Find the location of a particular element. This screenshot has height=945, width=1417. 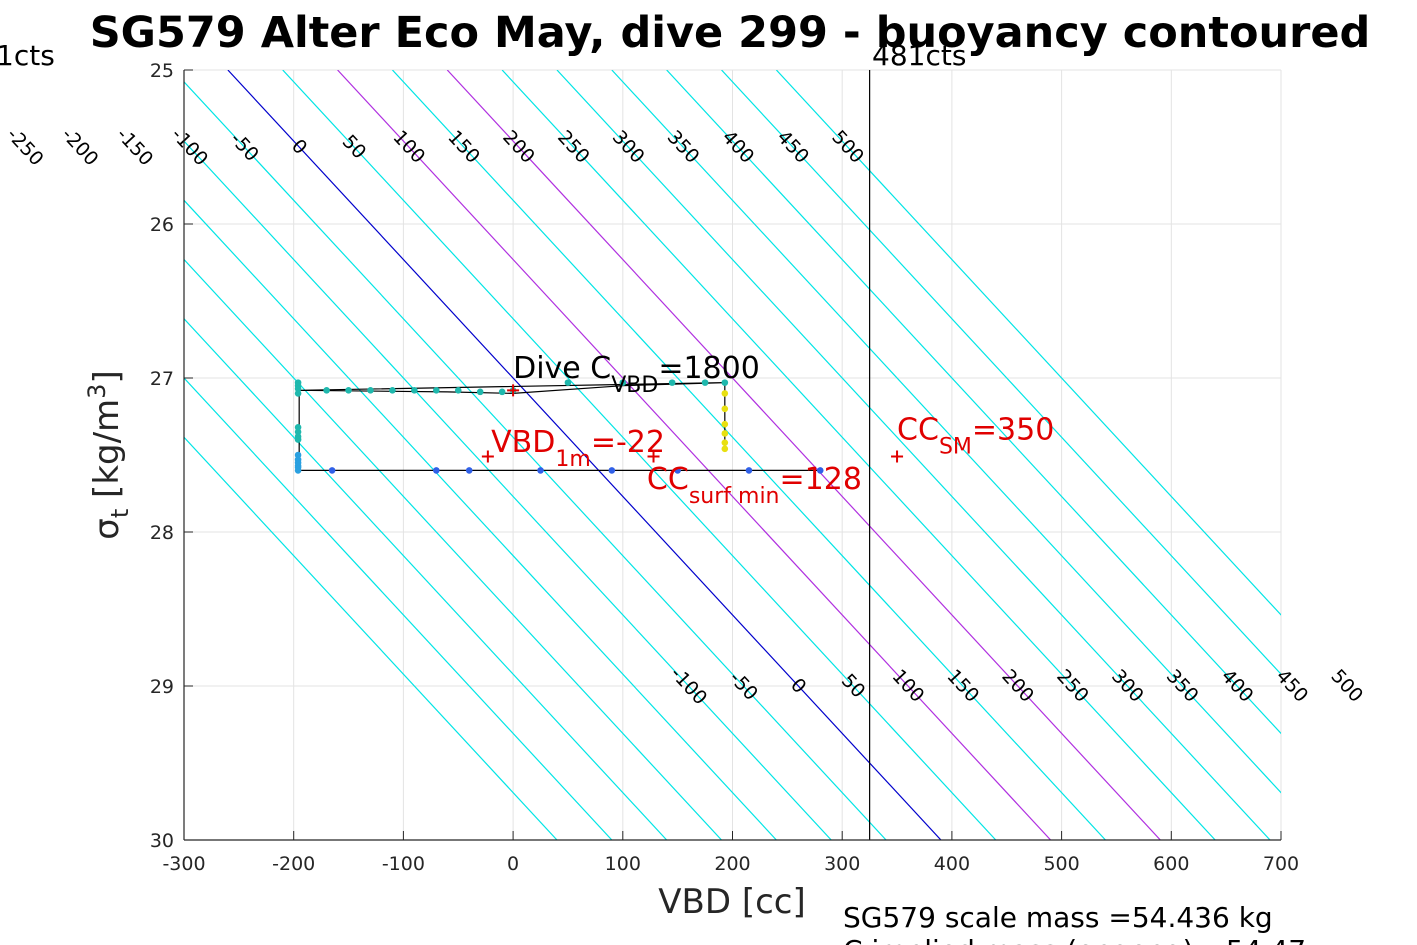

data-points is located at coordinates (559, 426).